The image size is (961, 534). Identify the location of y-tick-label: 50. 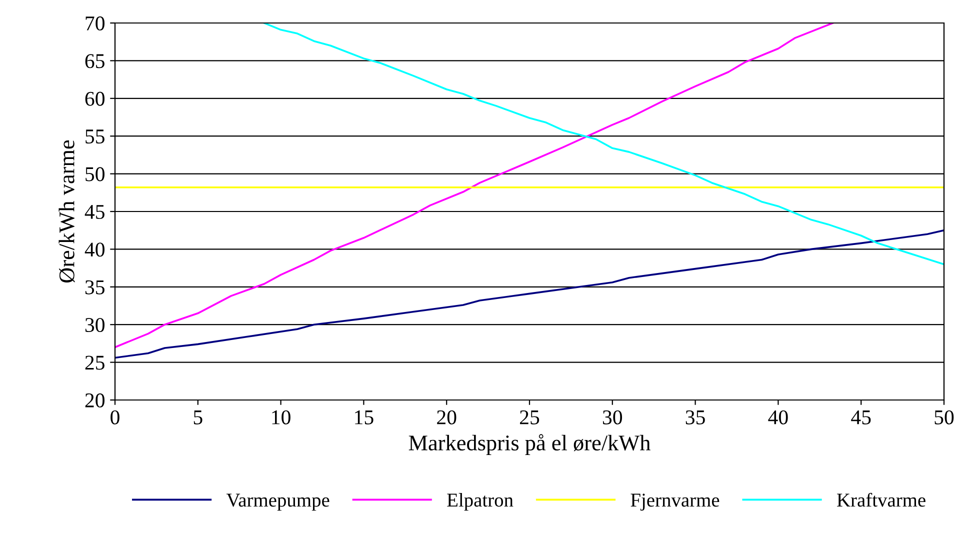
(95, 174).